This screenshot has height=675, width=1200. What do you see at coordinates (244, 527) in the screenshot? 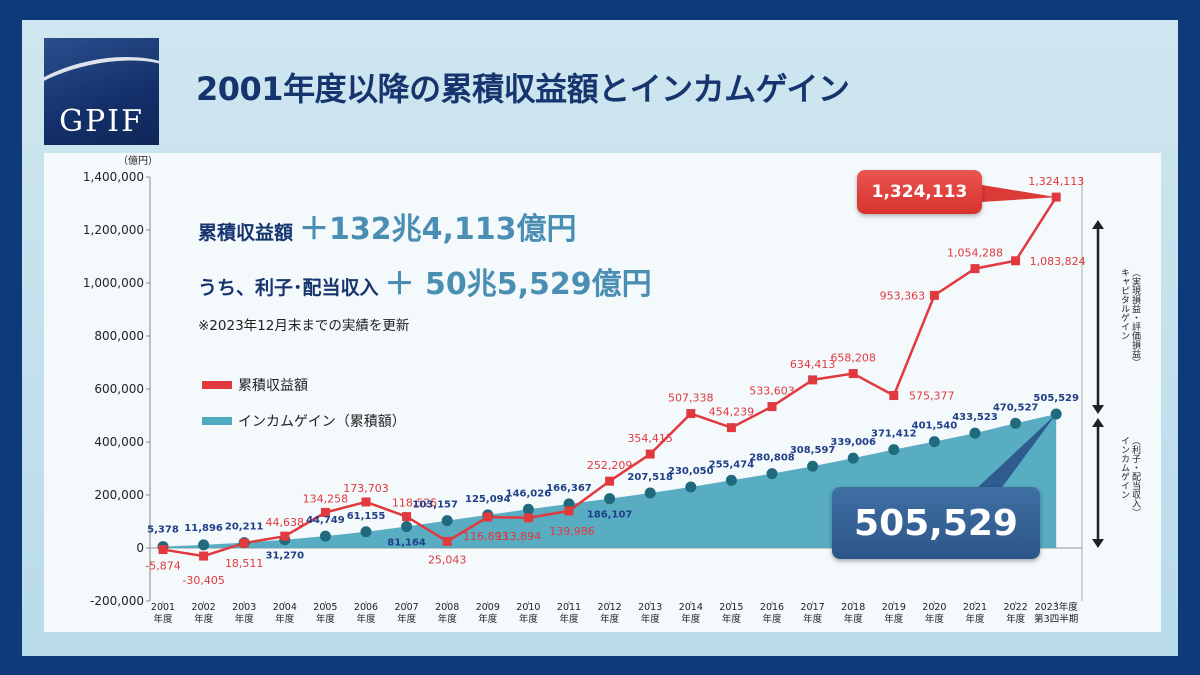
I see `income-data-label: 20,211` at bounding box center [244, 527].